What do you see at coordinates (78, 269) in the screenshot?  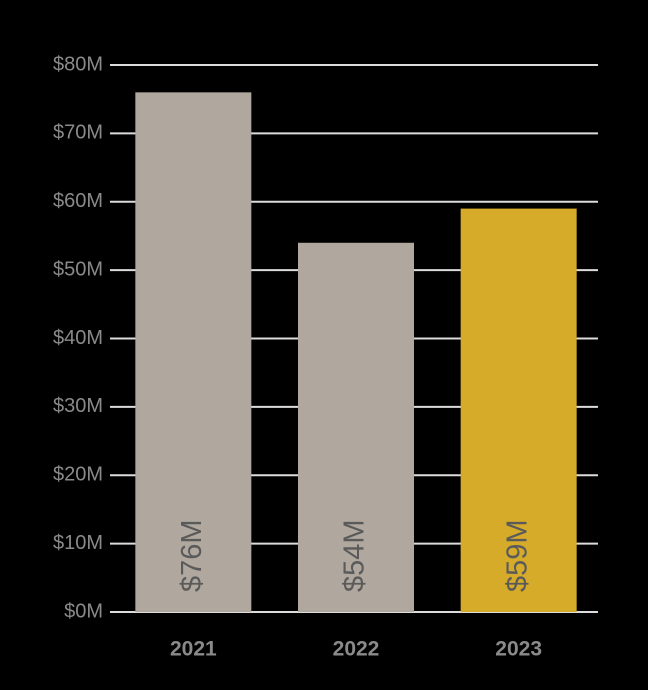 I see `y-tick-label: $50M` at bounding box center [78, 269].